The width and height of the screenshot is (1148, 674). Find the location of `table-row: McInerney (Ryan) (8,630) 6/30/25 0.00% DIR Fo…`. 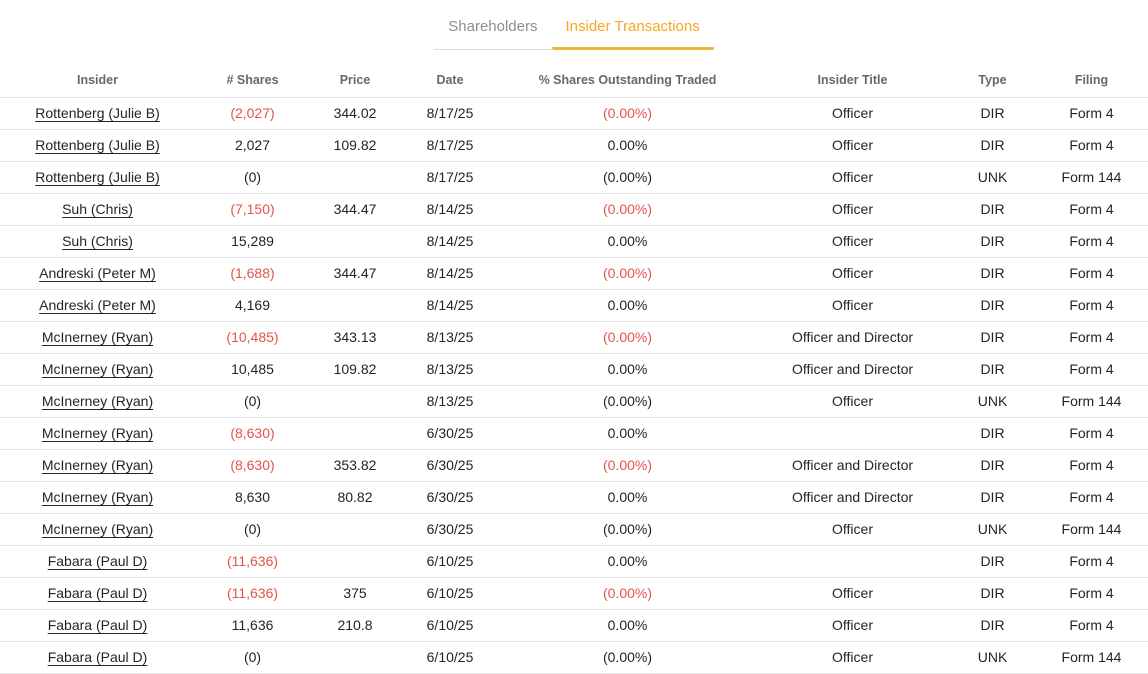

table-row: McInerney (Ryan) (8,630) 6/30/25 0.00% DIR Fo… is located at coordinates (574, 433).